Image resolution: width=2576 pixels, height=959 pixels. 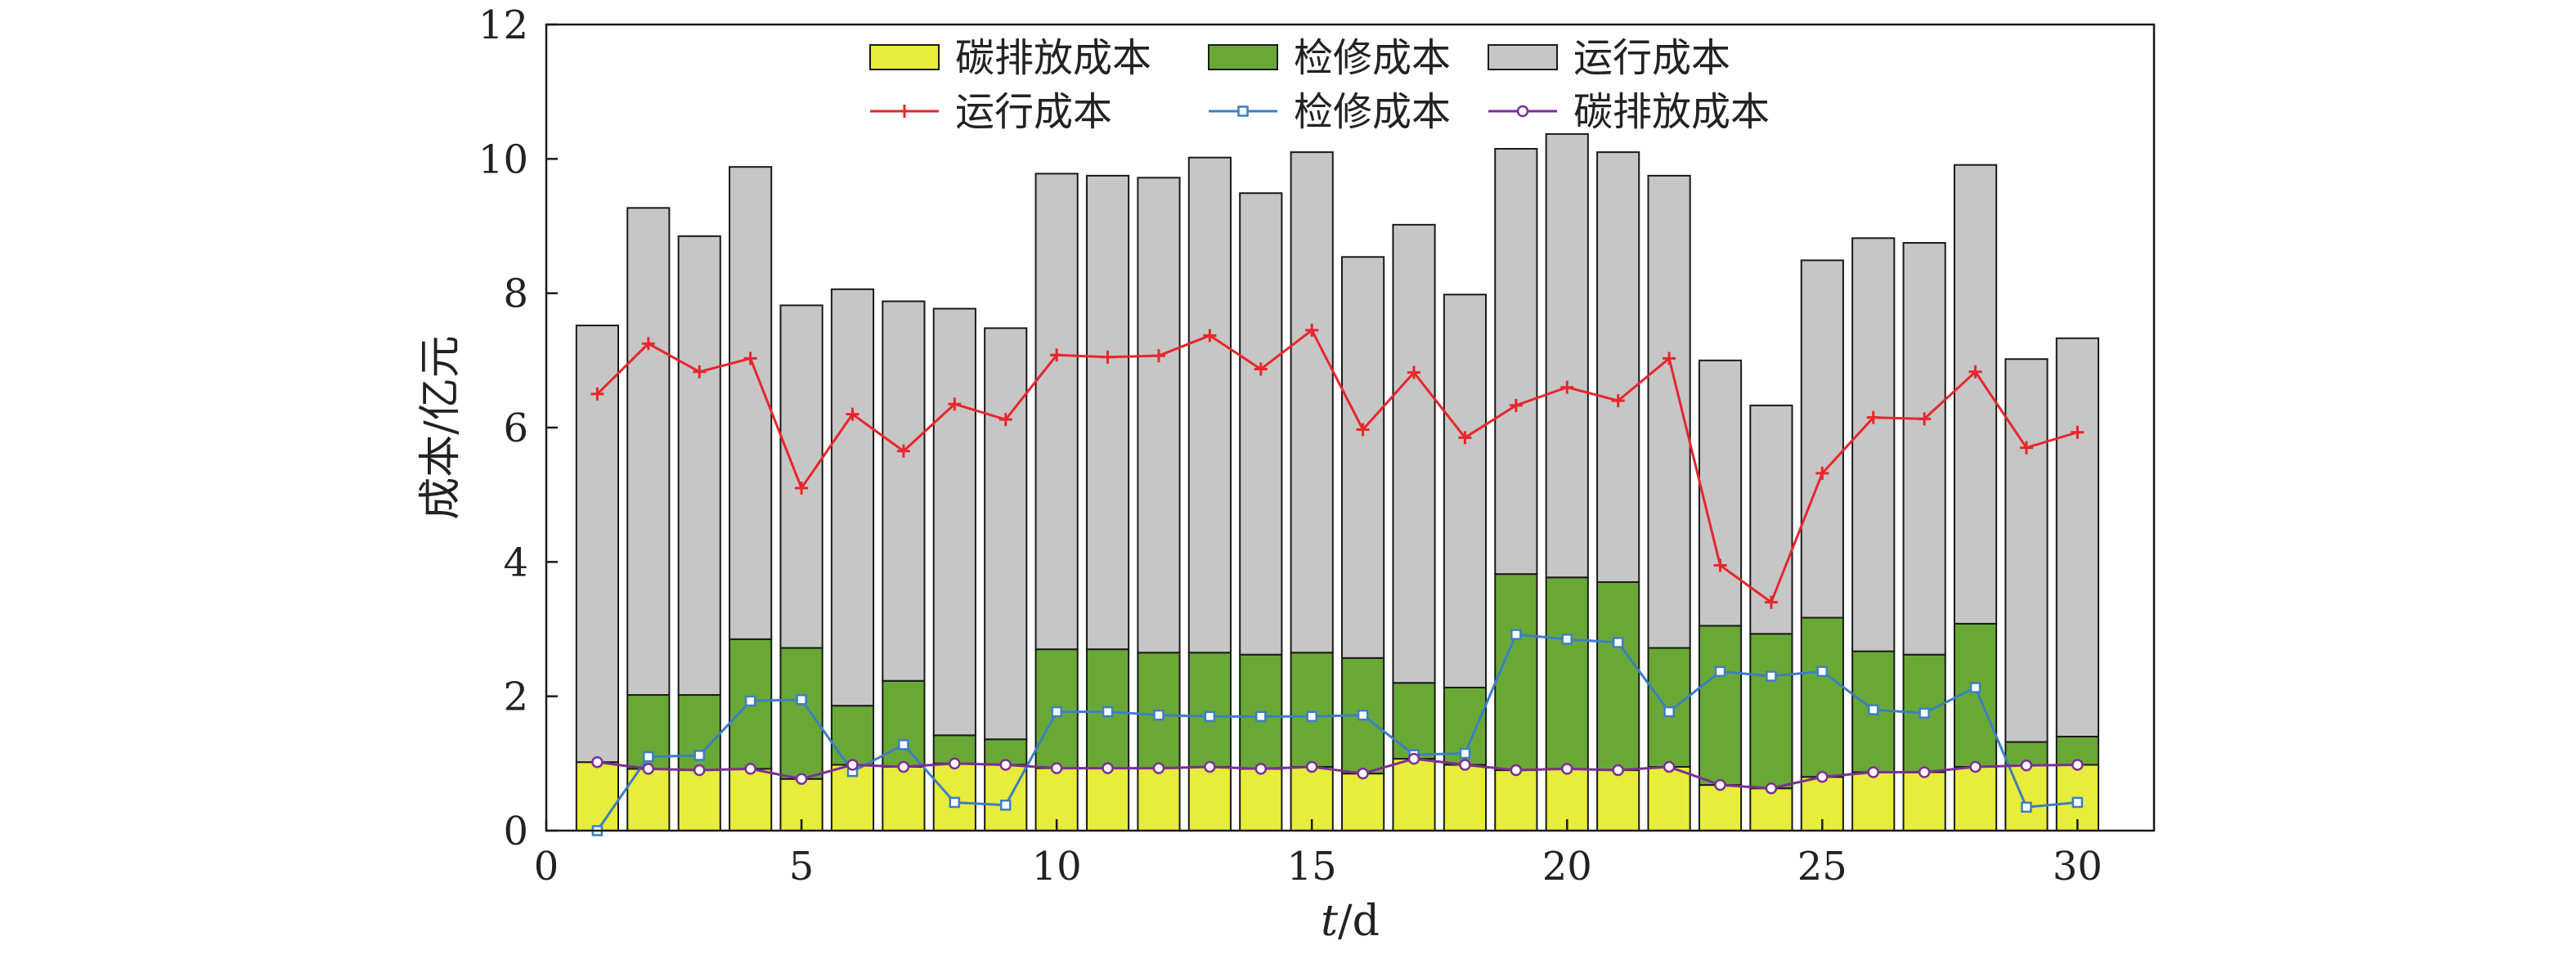 What do you see at coordinates (1359, 921) in the screenshot?
I see `x-axis-title-unit: /d` at bounding box center [1359, 921].